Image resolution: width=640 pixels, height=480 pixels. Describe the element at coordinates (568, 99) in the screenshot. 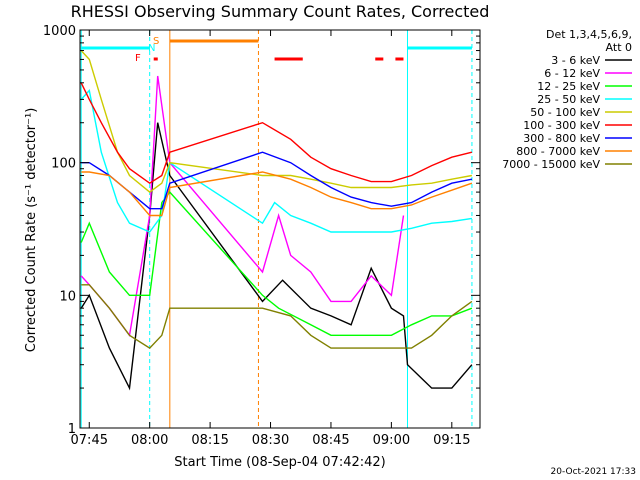

I see `legend-label-4: 25 - 50 keV` at that location.